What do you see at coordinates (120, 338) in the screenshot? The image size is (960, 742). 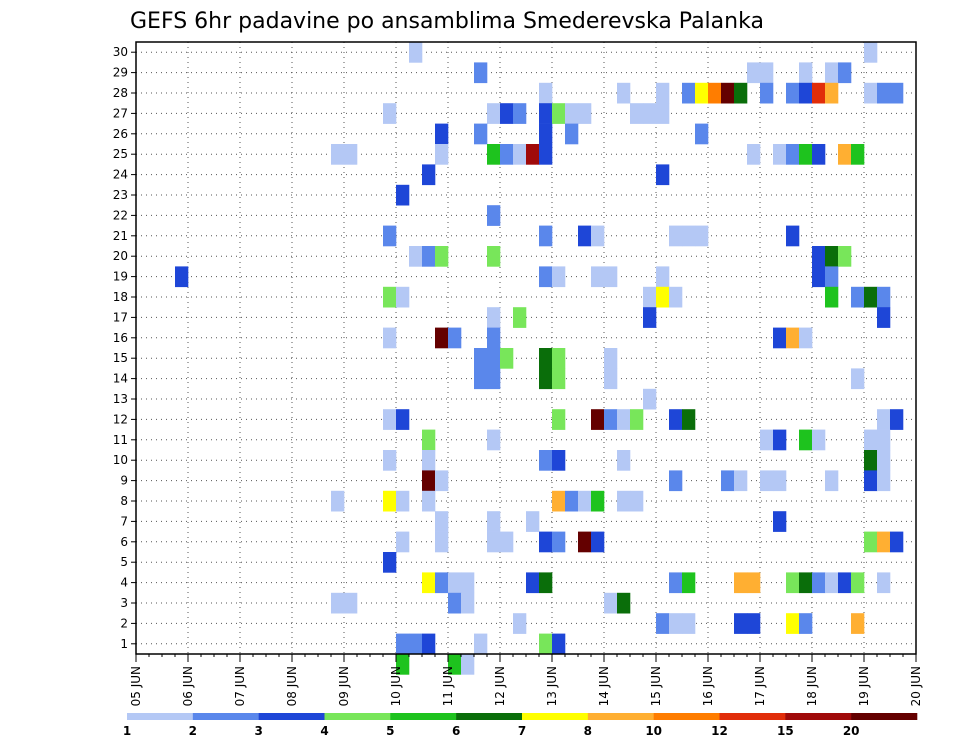 I see `y-tick-label: 16` at bounding box center [120, 338].